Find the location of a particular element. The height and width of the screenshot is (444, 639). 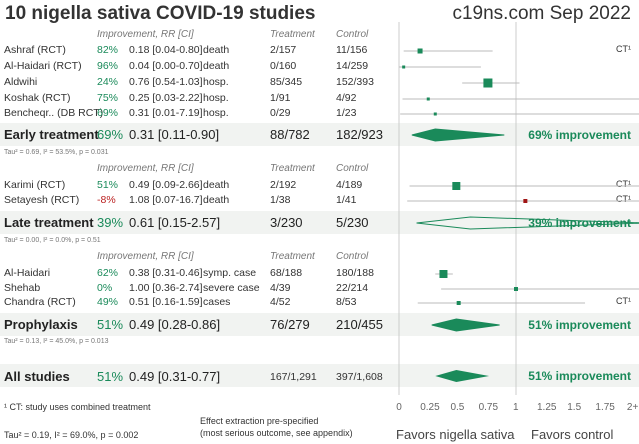

study-rr: 0.49 [0.09-2.66] is located at coordinates (166, 185).